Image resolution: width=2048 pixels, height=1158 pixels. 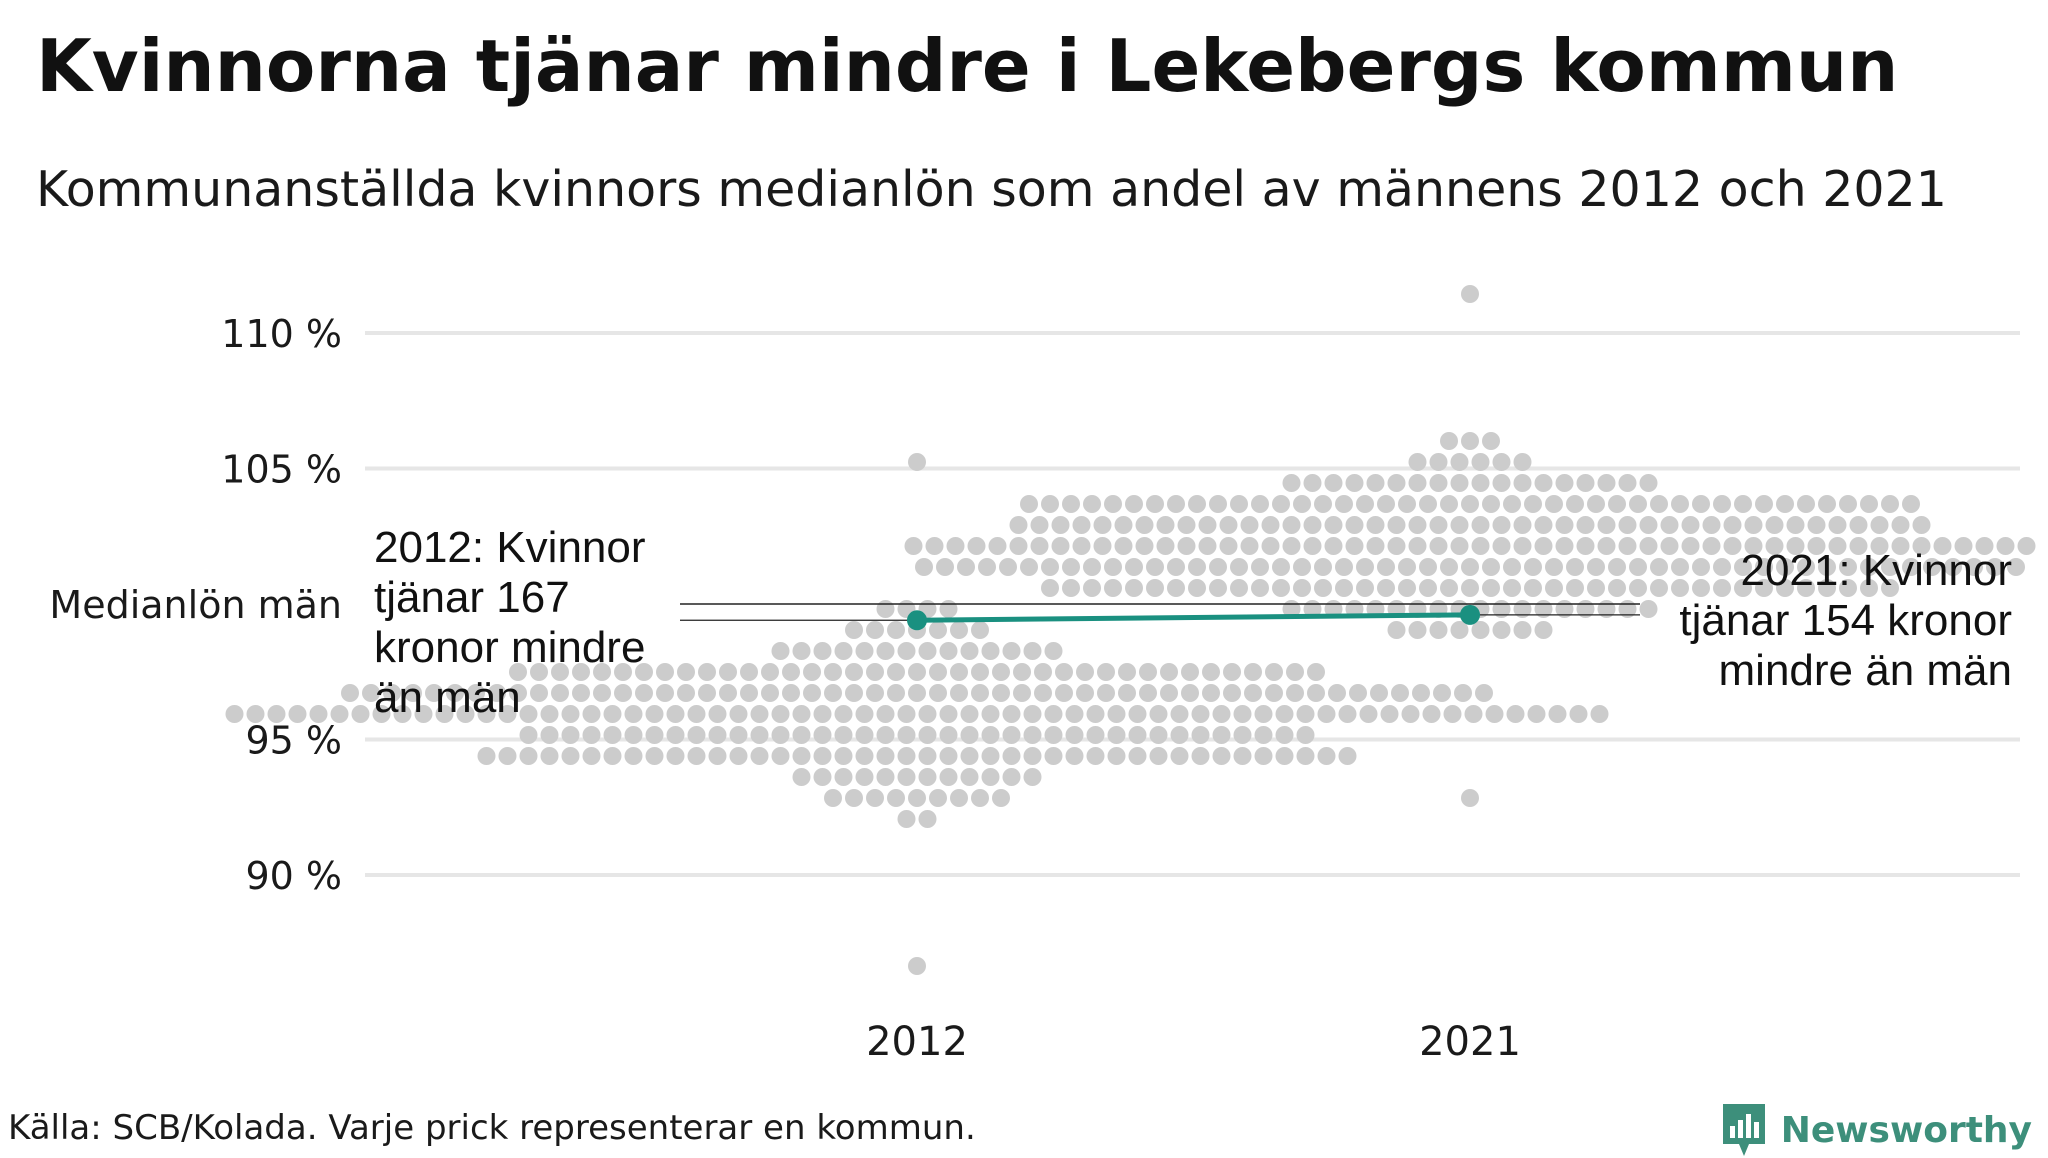 What do you see at coordinates (1876, 1130) in the screenshot?
I see `brand-logo: Newsworthy` at bounding box center [1876, 1130].